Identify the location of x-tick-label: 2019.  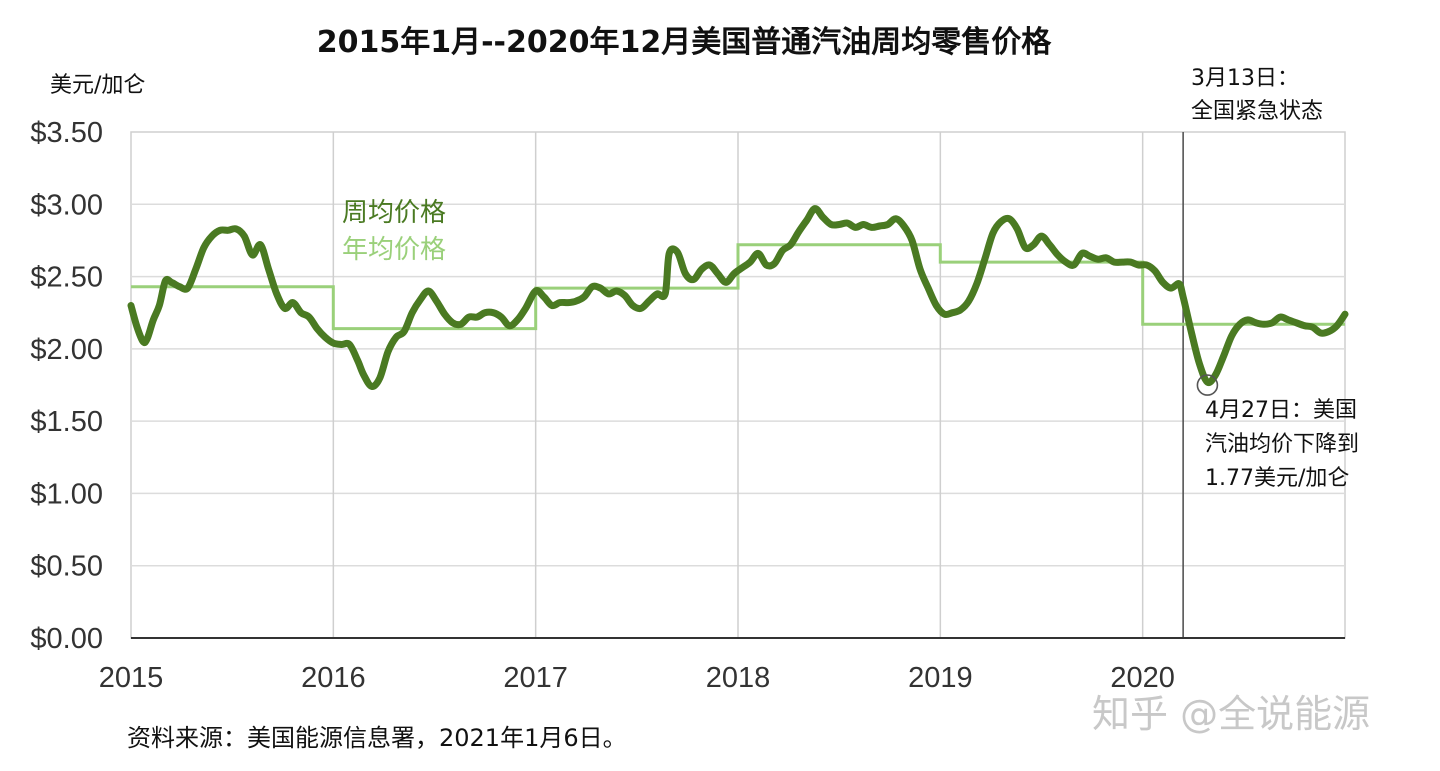
(940, 678).